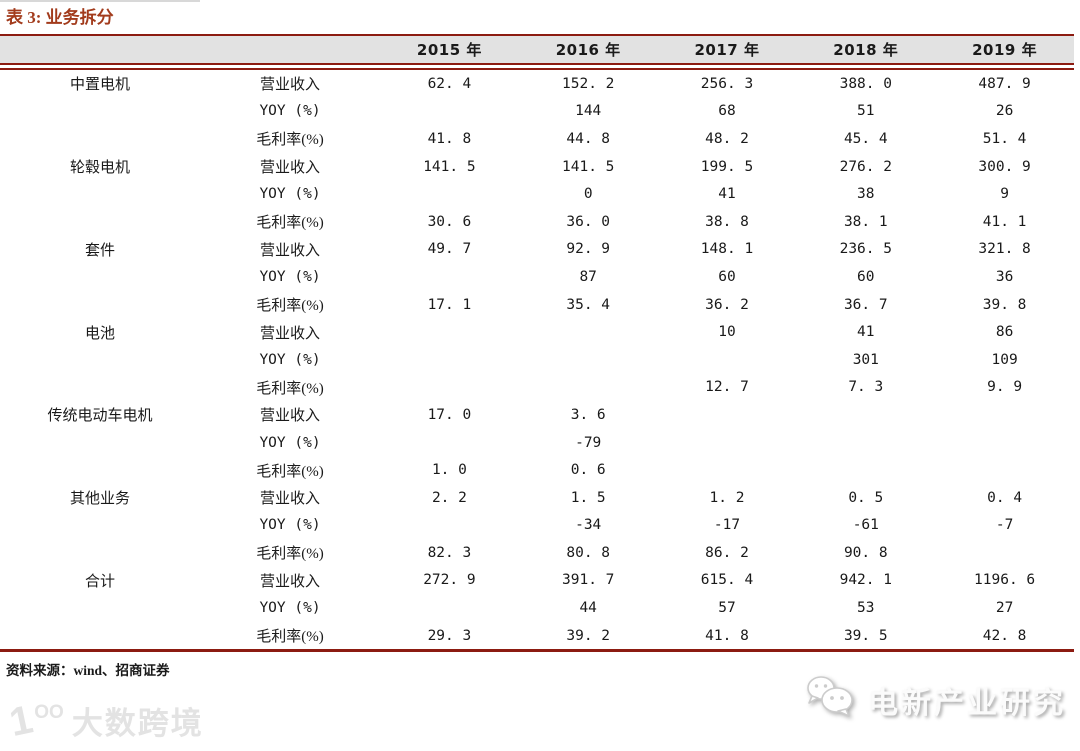 This screenshot has height=751, width=1080. Describe the element at coordinates (1004, 359) in the screenshot. I see `value-cell: 109` at that location.